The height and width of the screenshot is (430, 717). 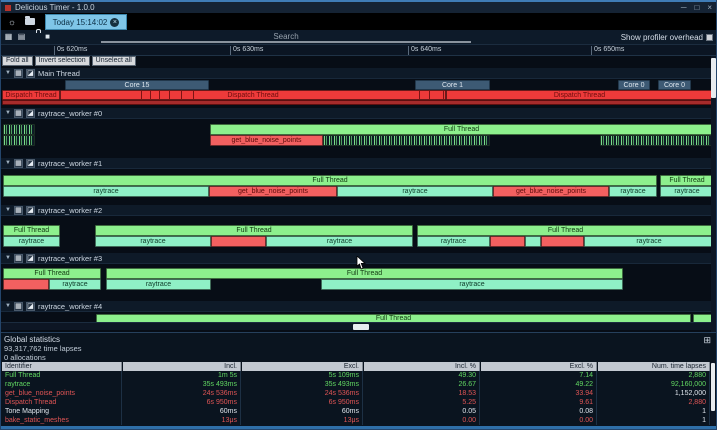 What do you see at coordinates (115, 22) in the screenshot?
I see `tab-close-icon: ×` at bounding box center [115, 22].